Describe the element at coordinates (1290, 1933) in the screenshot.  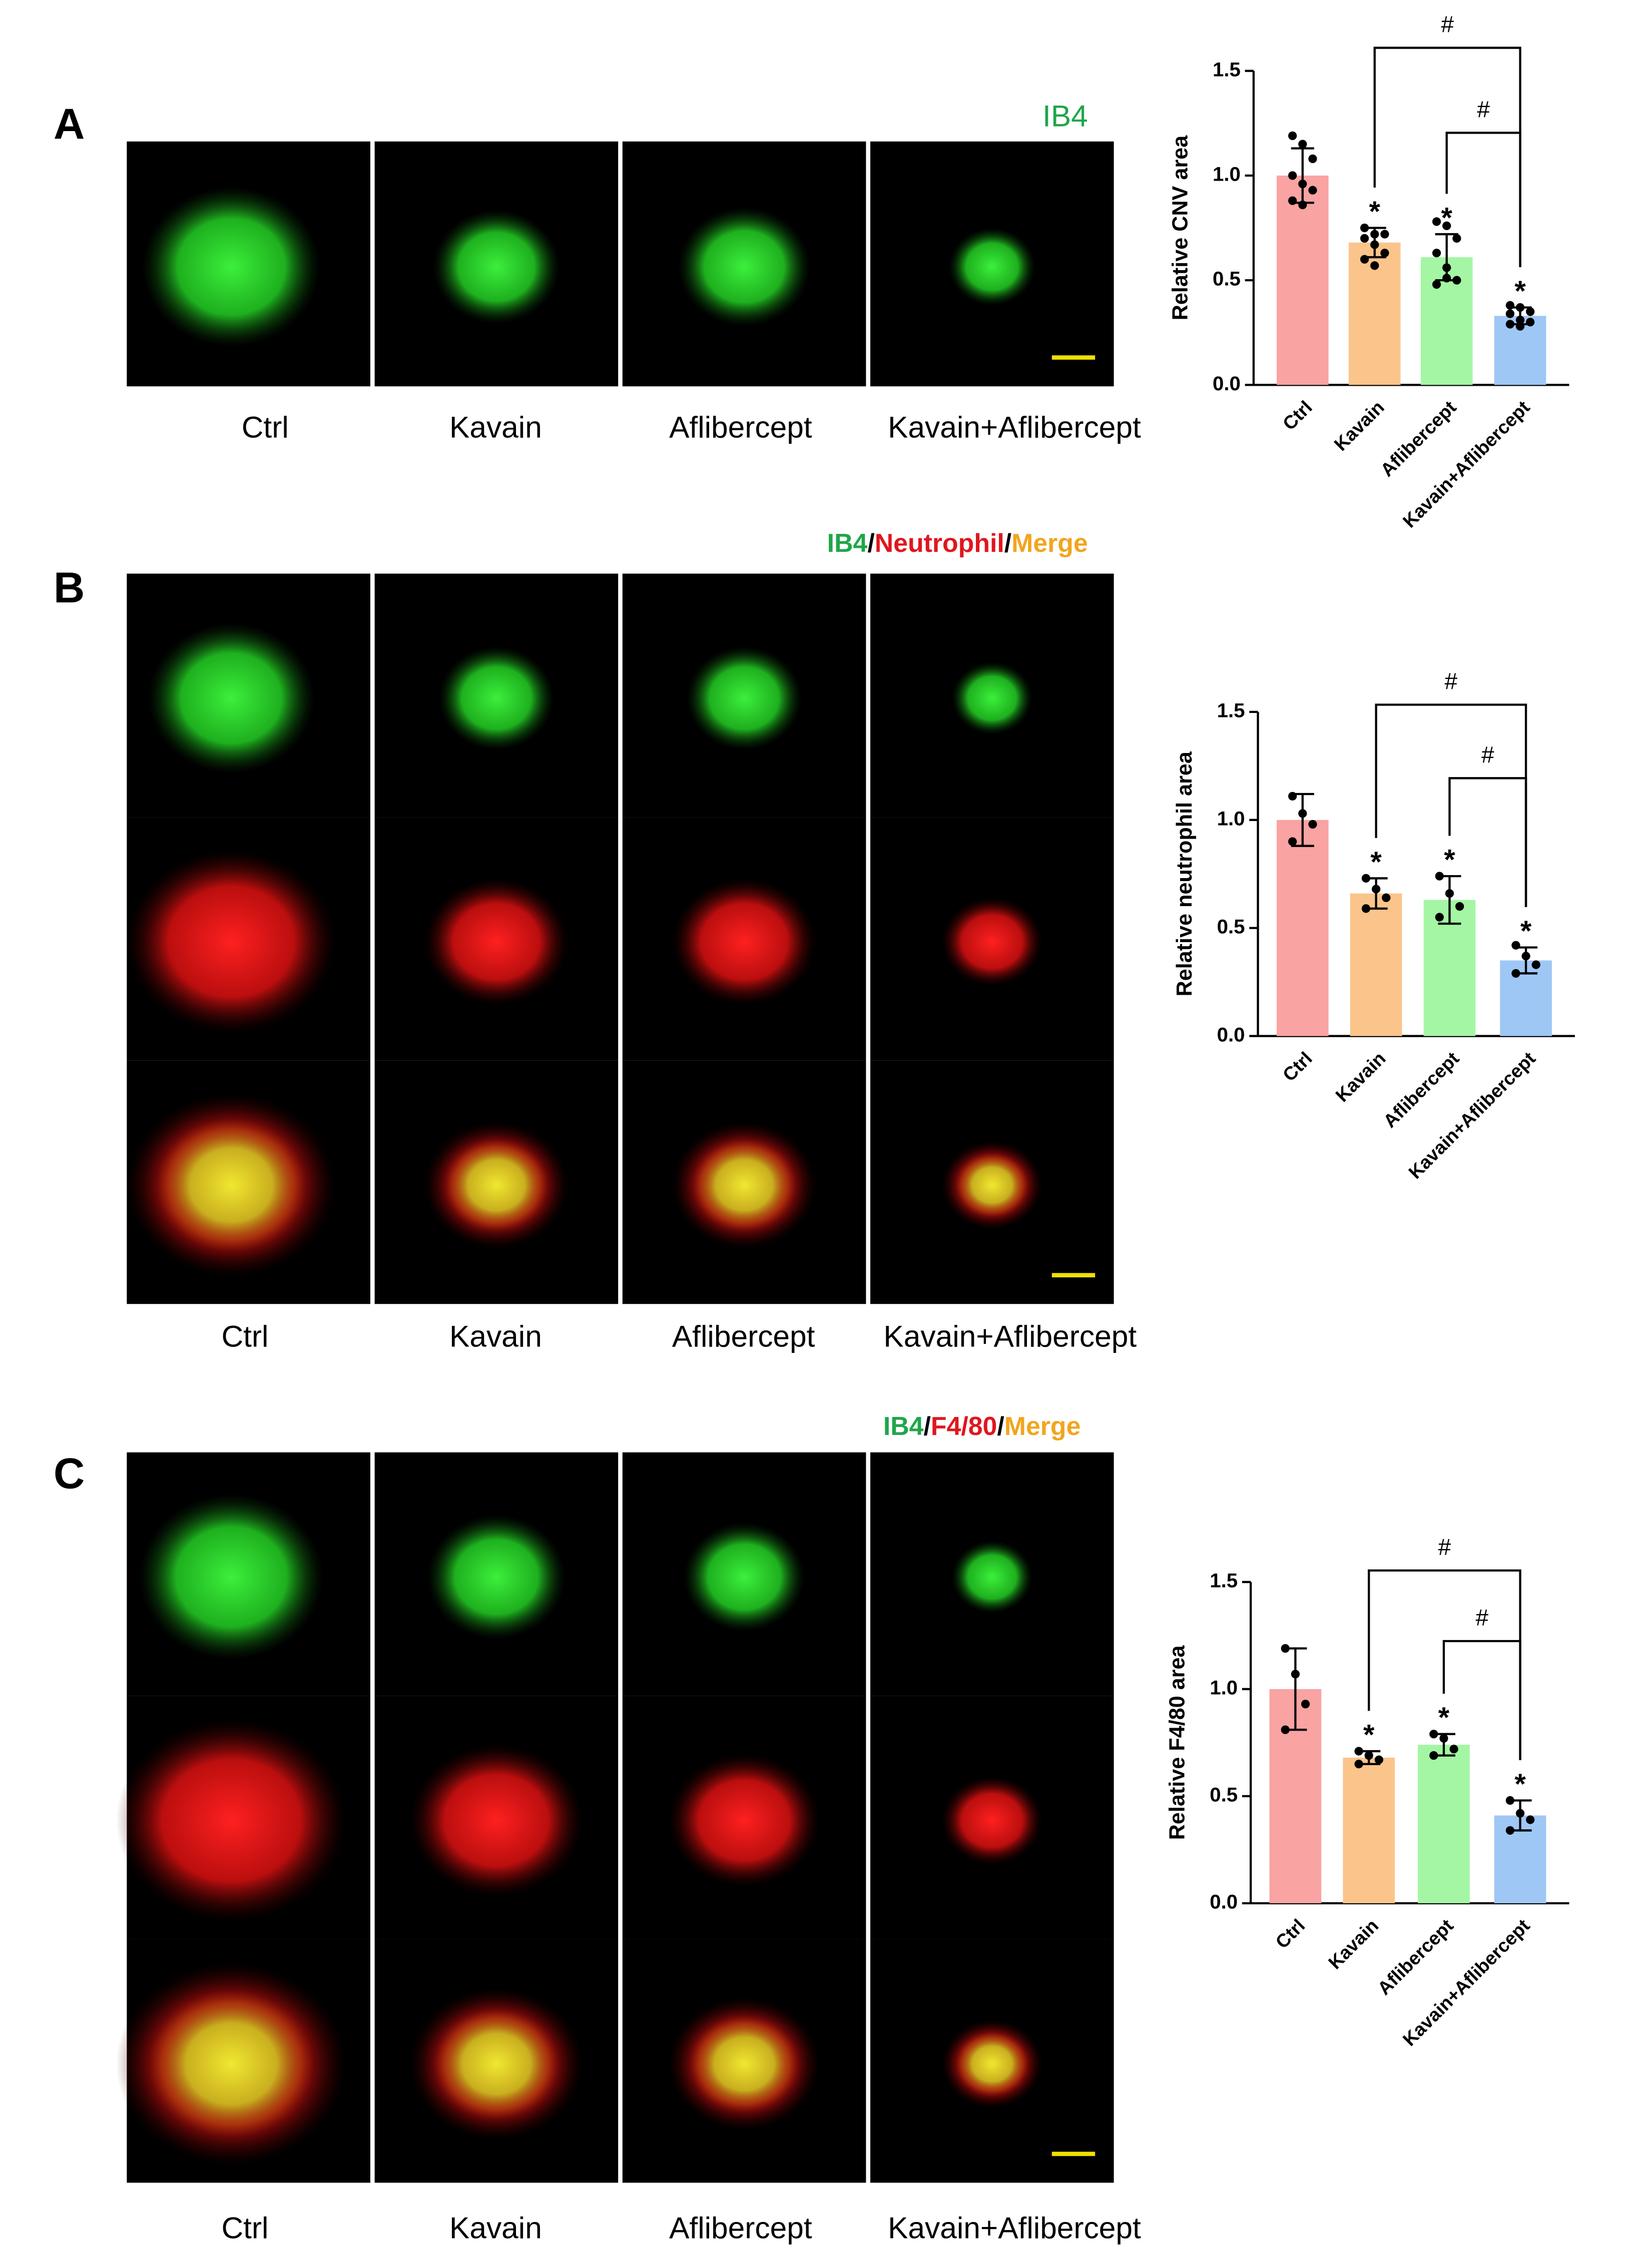
I see `x-tick-label: Ctrl` at that location.